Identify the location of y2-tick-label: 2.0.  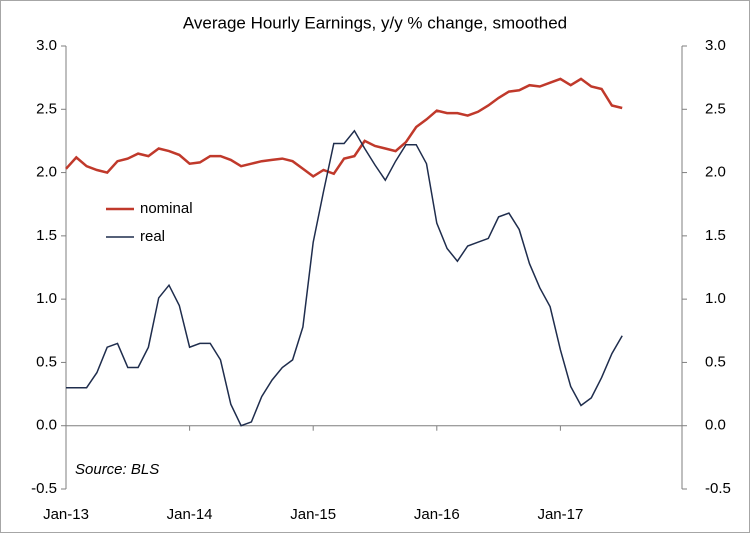
(715, 172).